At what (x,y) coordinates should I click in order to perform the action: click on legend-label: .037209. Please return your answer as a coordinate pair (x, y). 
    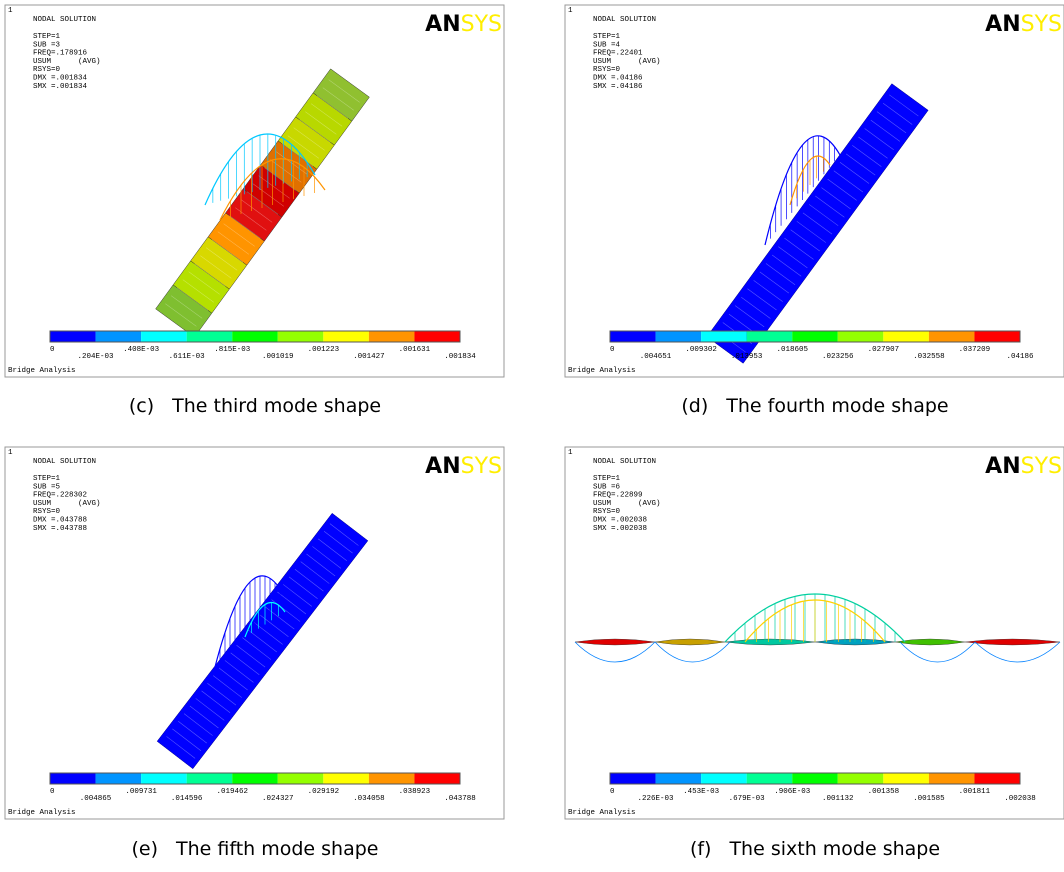
    Looking at the image, I should click on (975, 350).